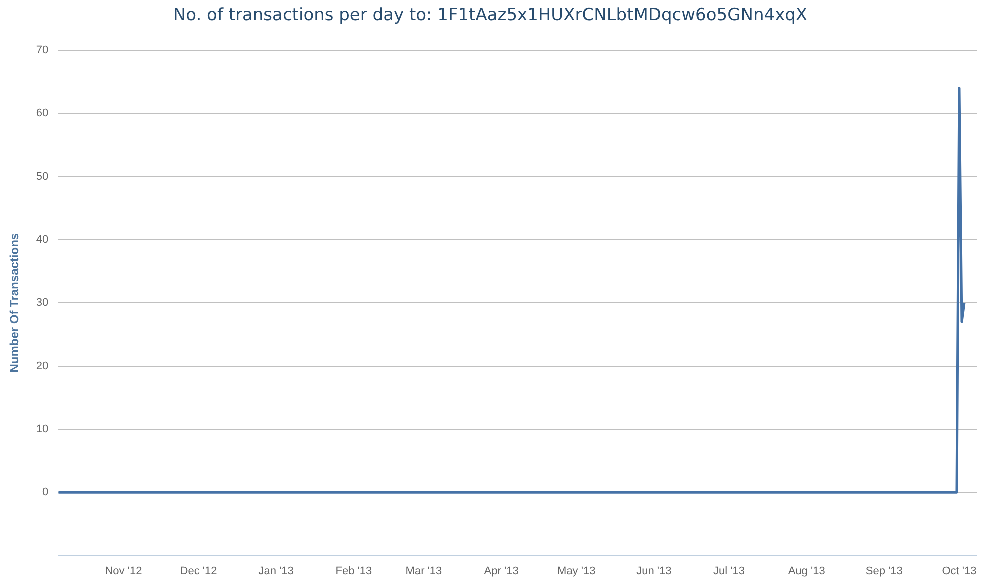 The image size is (989, 581). Describe the element at coordinates (42, 50) in the screenshot. I see `y-tick-label: 70` at that location.